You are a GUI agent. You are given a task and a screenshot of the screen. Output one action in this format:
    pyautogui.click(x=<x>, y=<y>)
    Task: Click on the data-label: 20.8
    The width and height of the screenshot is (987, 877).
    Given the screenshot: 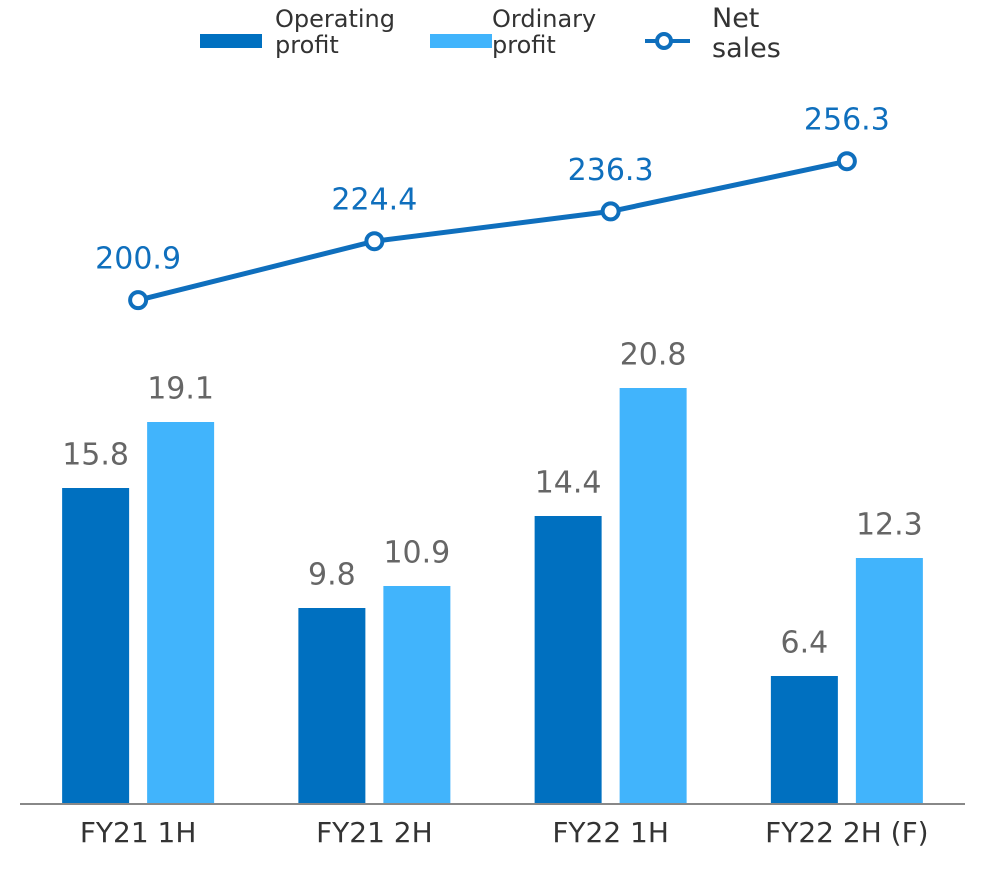 What is the action you would take?
    pyautogui.click(x=653, y=355)
    